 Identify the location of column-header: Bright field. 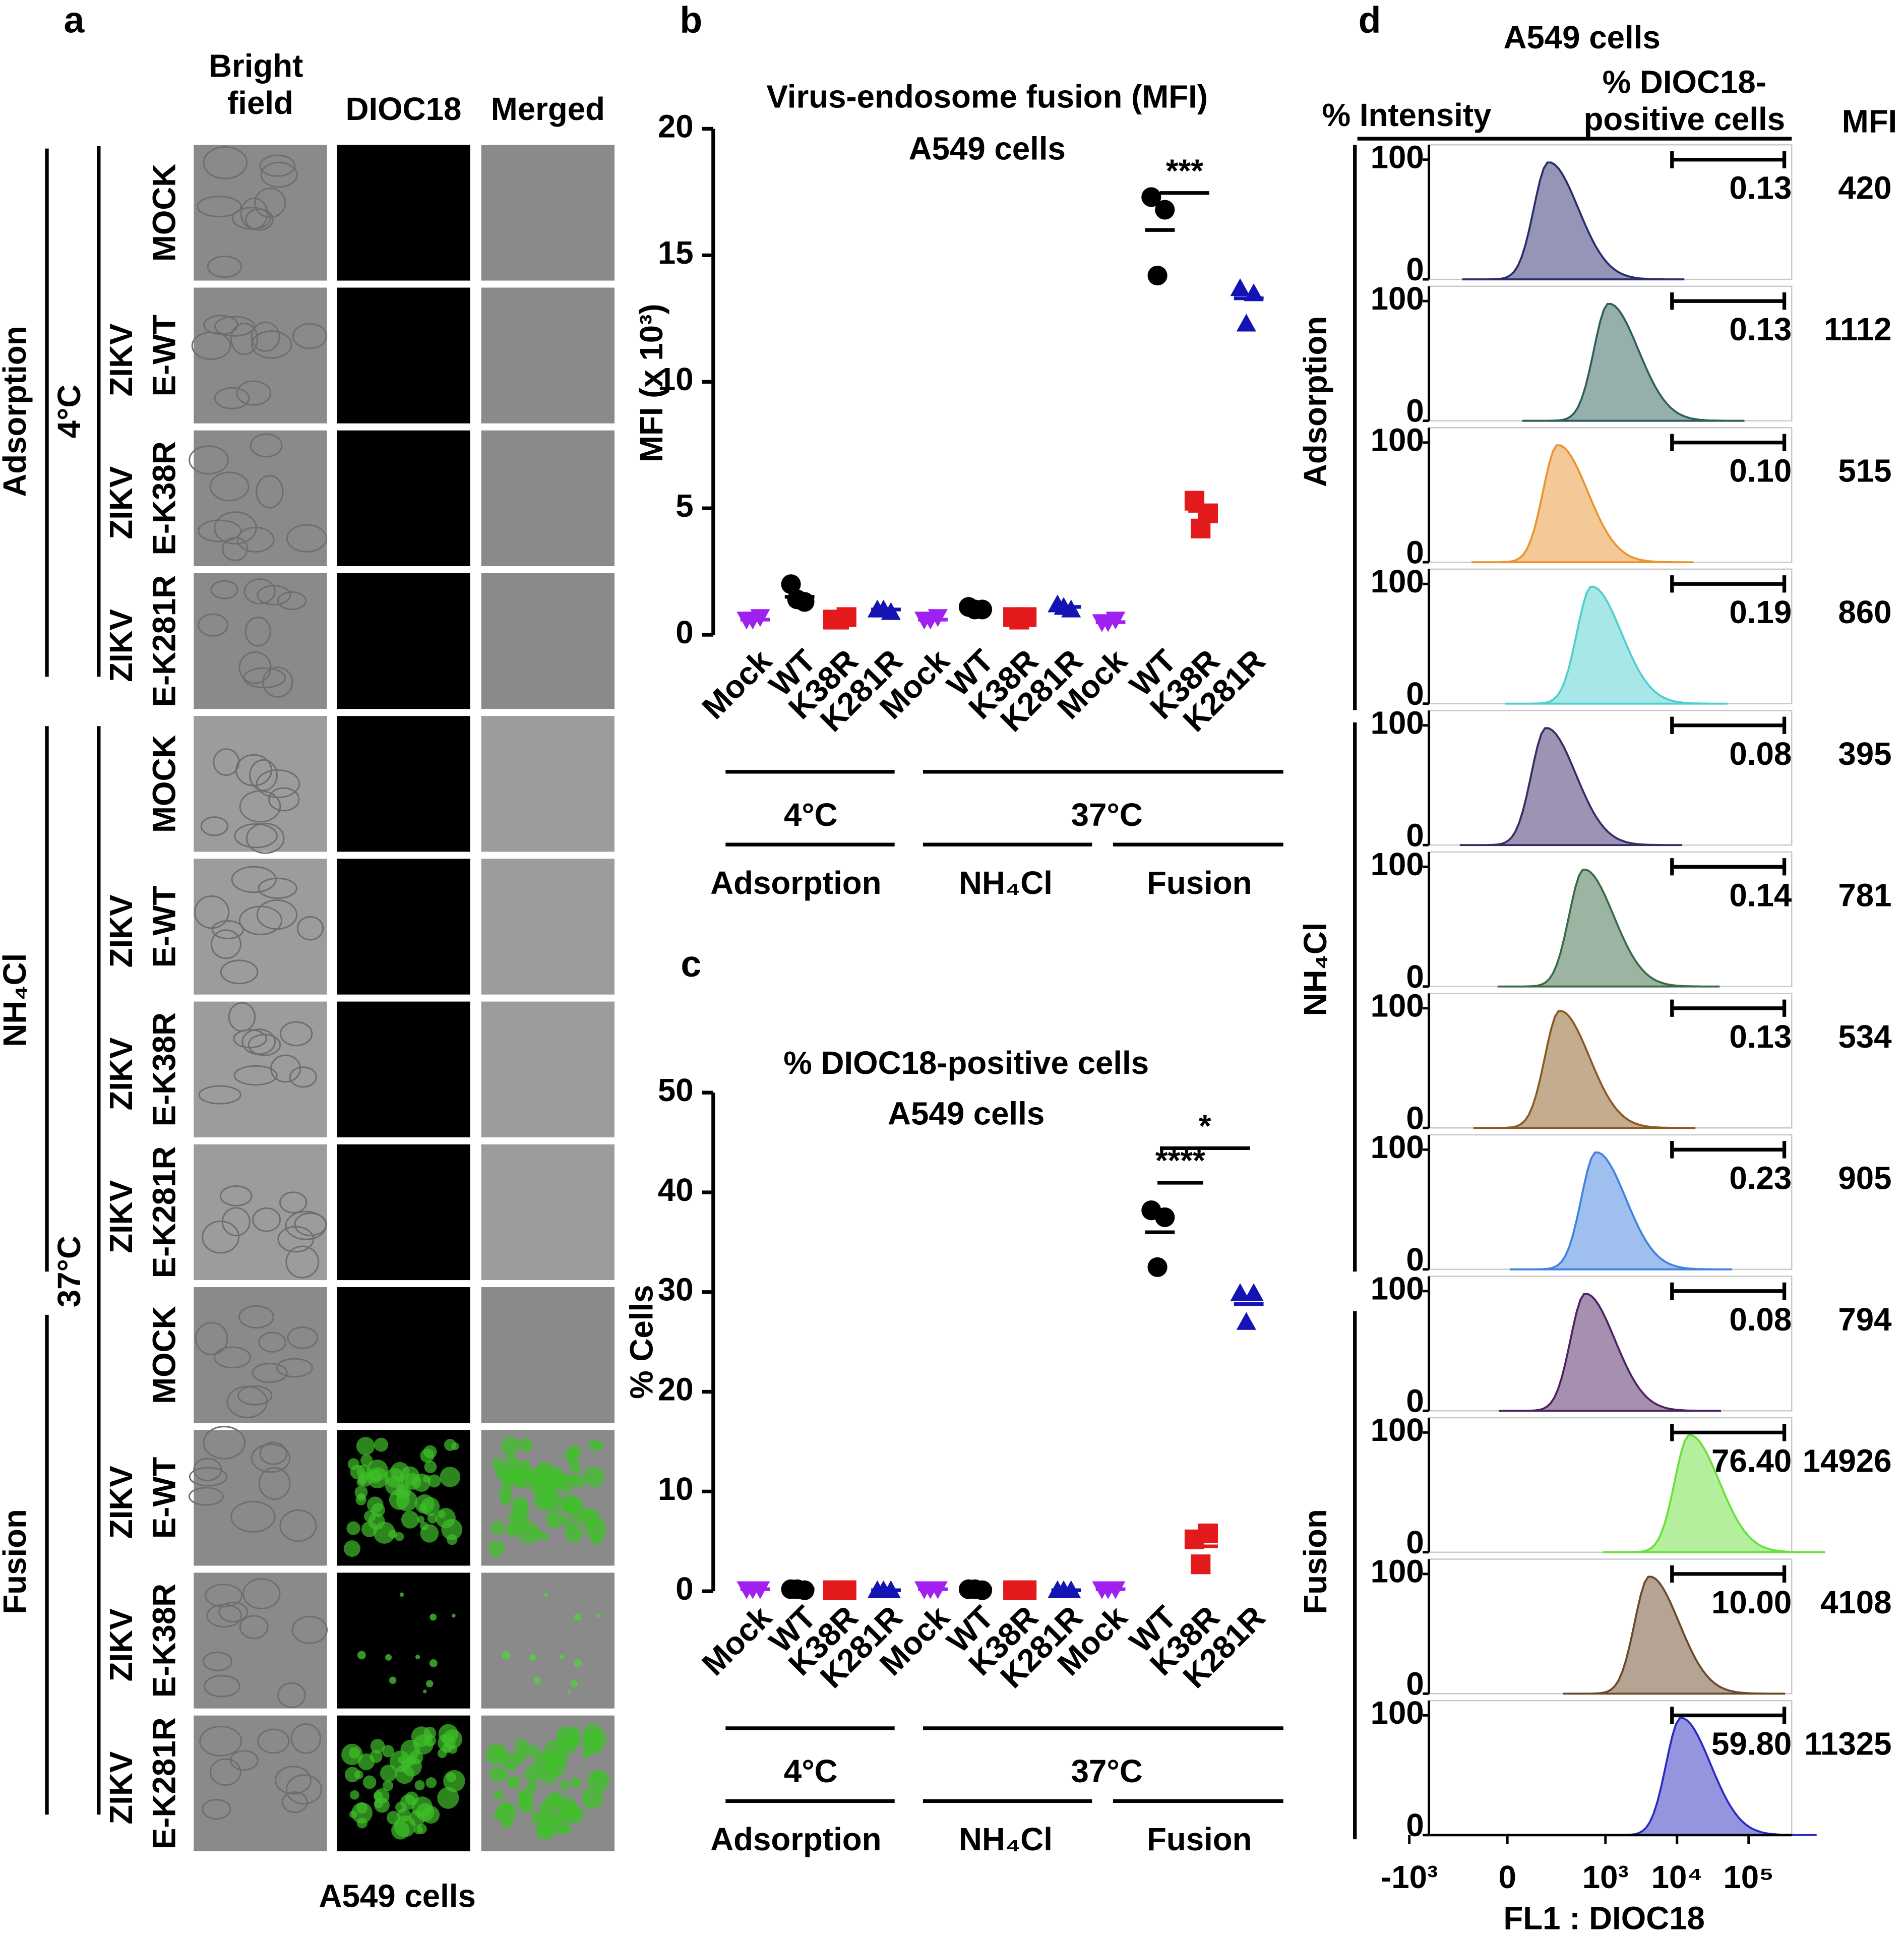
(261, 84).